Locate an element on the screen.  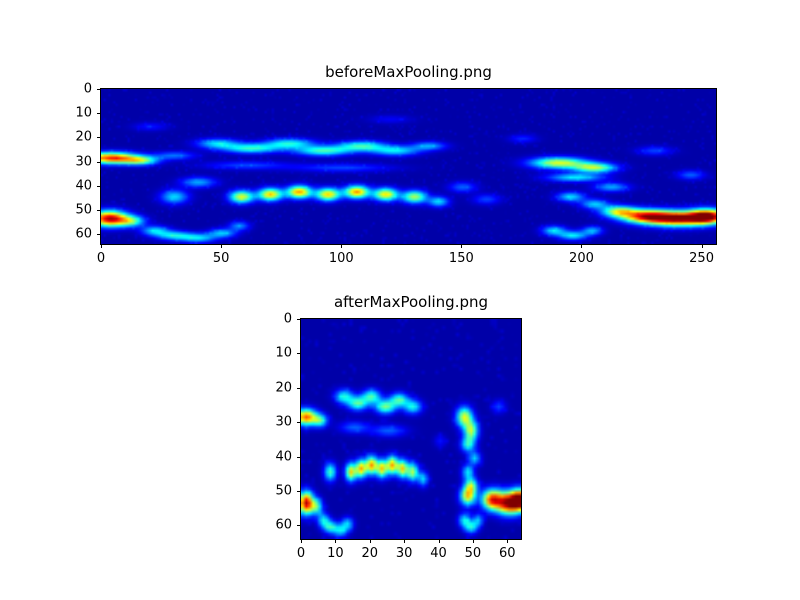
x-tick-label: 150 is located at coordinates (461, 258).